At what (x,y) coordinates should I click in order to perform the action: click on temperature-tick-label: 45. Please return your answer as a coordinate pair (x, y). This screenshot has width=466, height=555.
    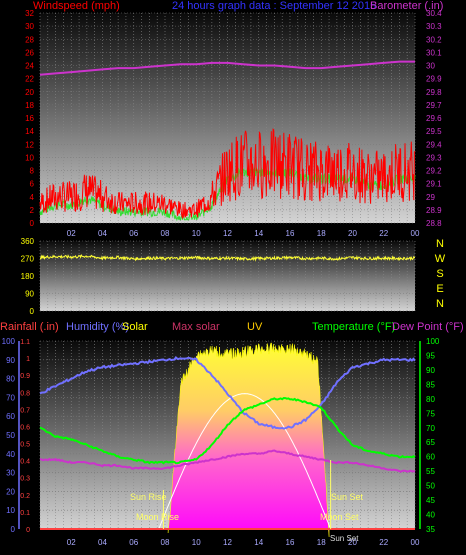
    Looking at the image, I should click on (430, 500).